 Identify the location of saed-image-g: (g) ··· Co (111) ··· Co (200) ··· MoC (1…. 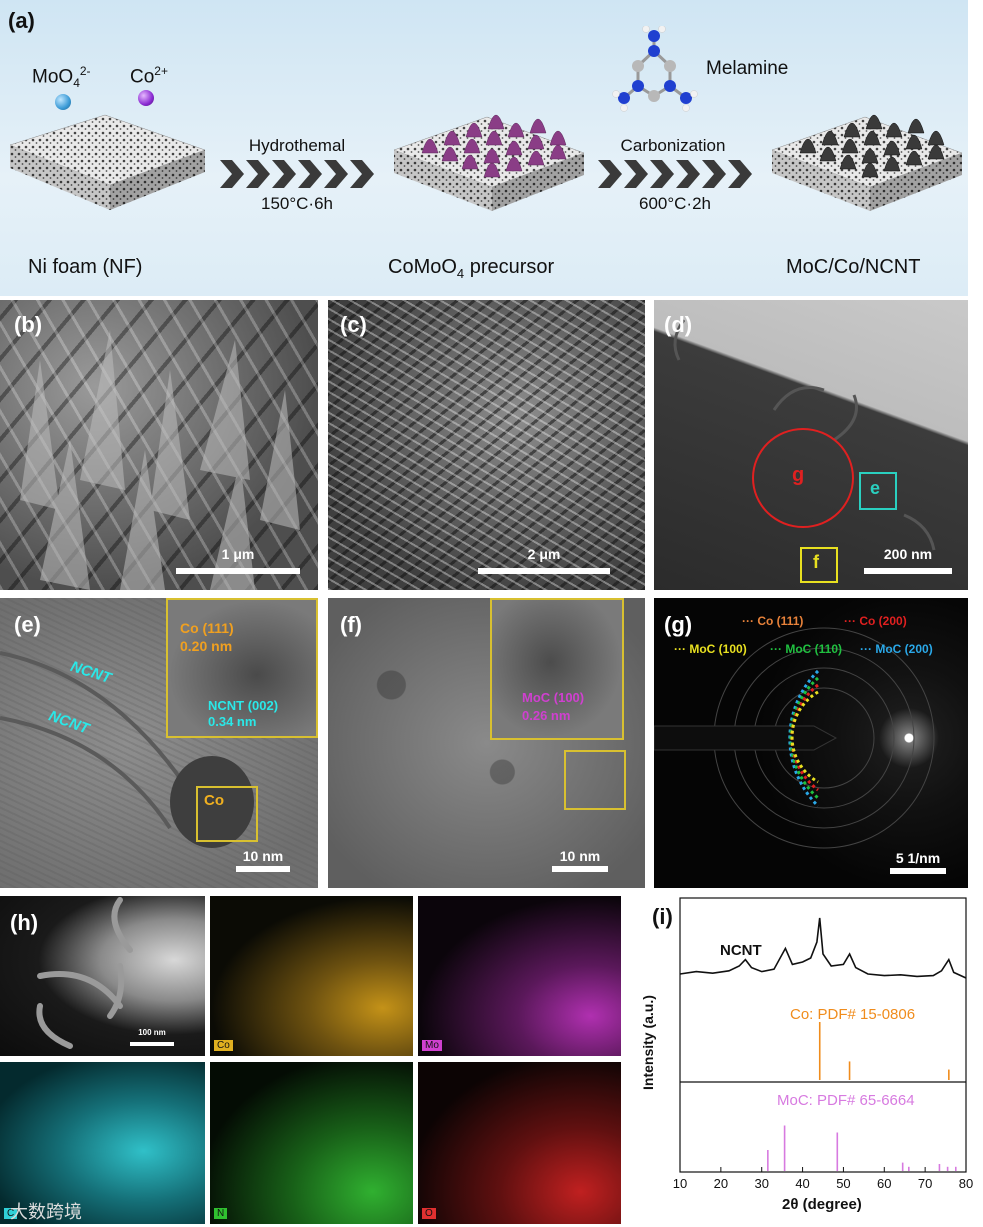
(811, 743).